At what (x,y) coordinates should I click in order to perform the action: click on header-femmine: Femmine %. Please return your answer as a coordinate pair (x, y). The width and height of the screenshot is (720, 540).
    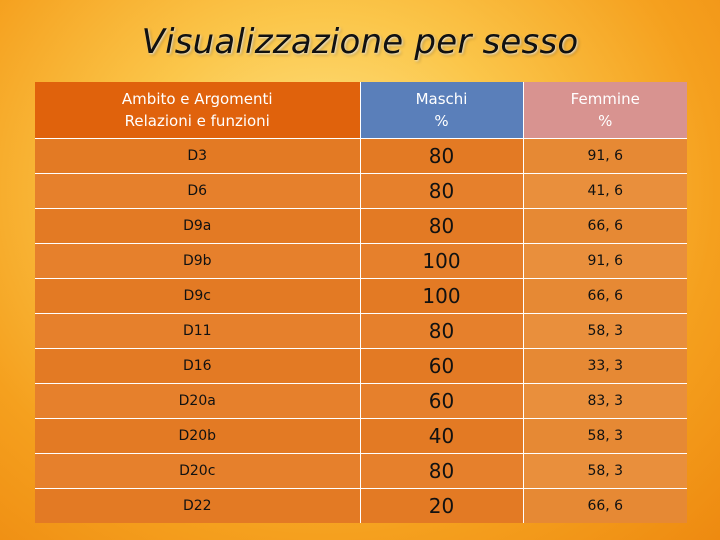
    Looking at the image, I should click on (605, 110).